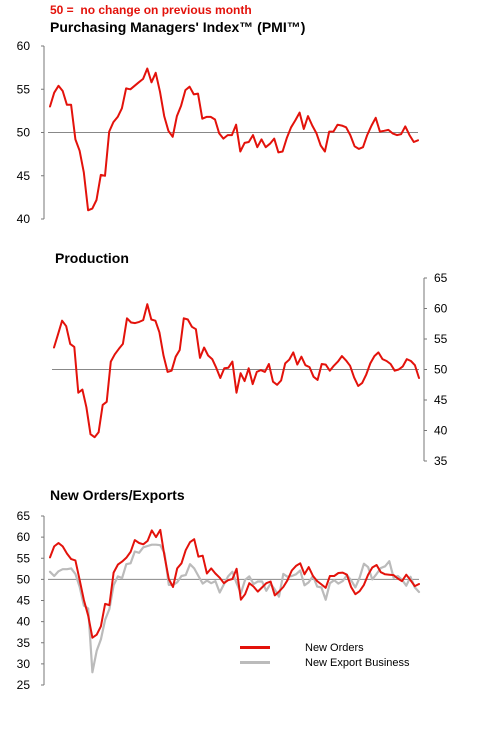 The height and width of the screenshot is (733, 483). Describe the element at coordinates (24, 622) in the screenshot. I see `chart-2-tick-label: 40` at that location.